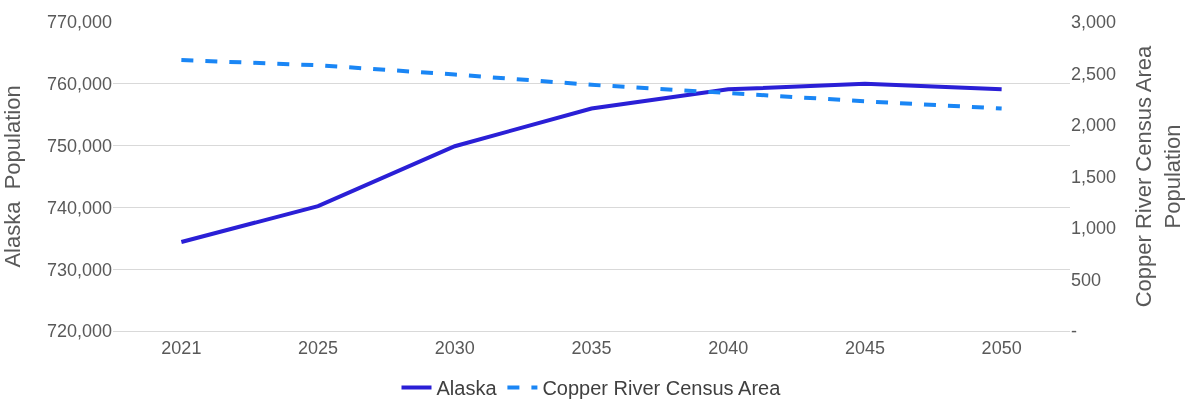 This screenshot has height=419, width=1192. What do you see at coordinates (318, 347) in the screenshot?
I see `x-tick-label: 2025` at bounding box center [318, 347].